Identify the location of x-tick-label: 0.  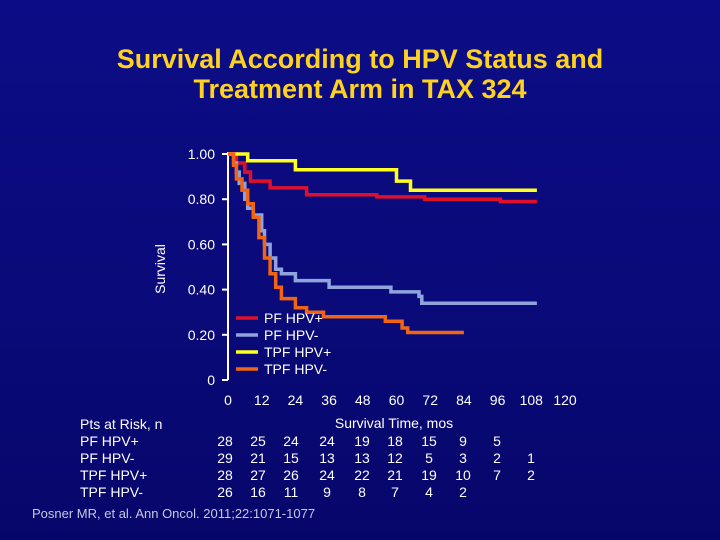
(228, 400).